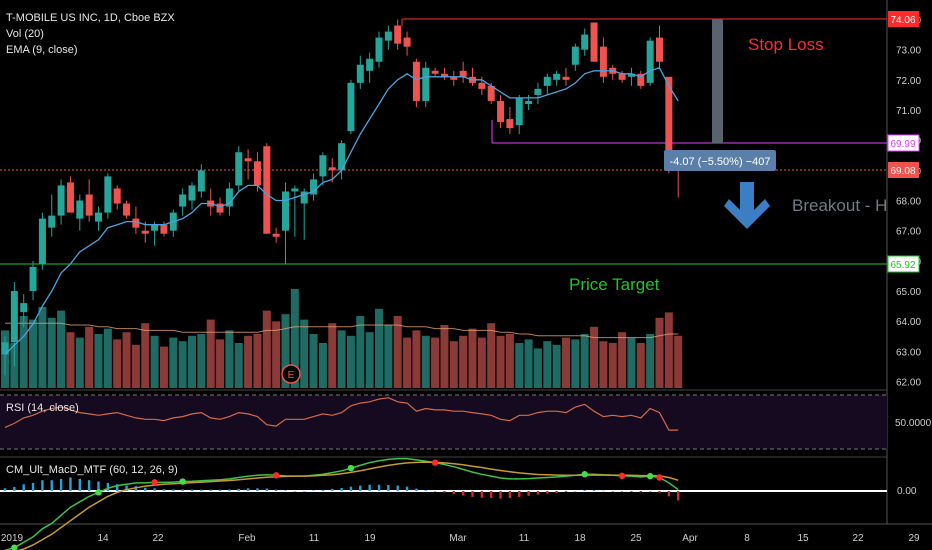  I want to click on breakout-down-arrow-icon, so click(747, 205).